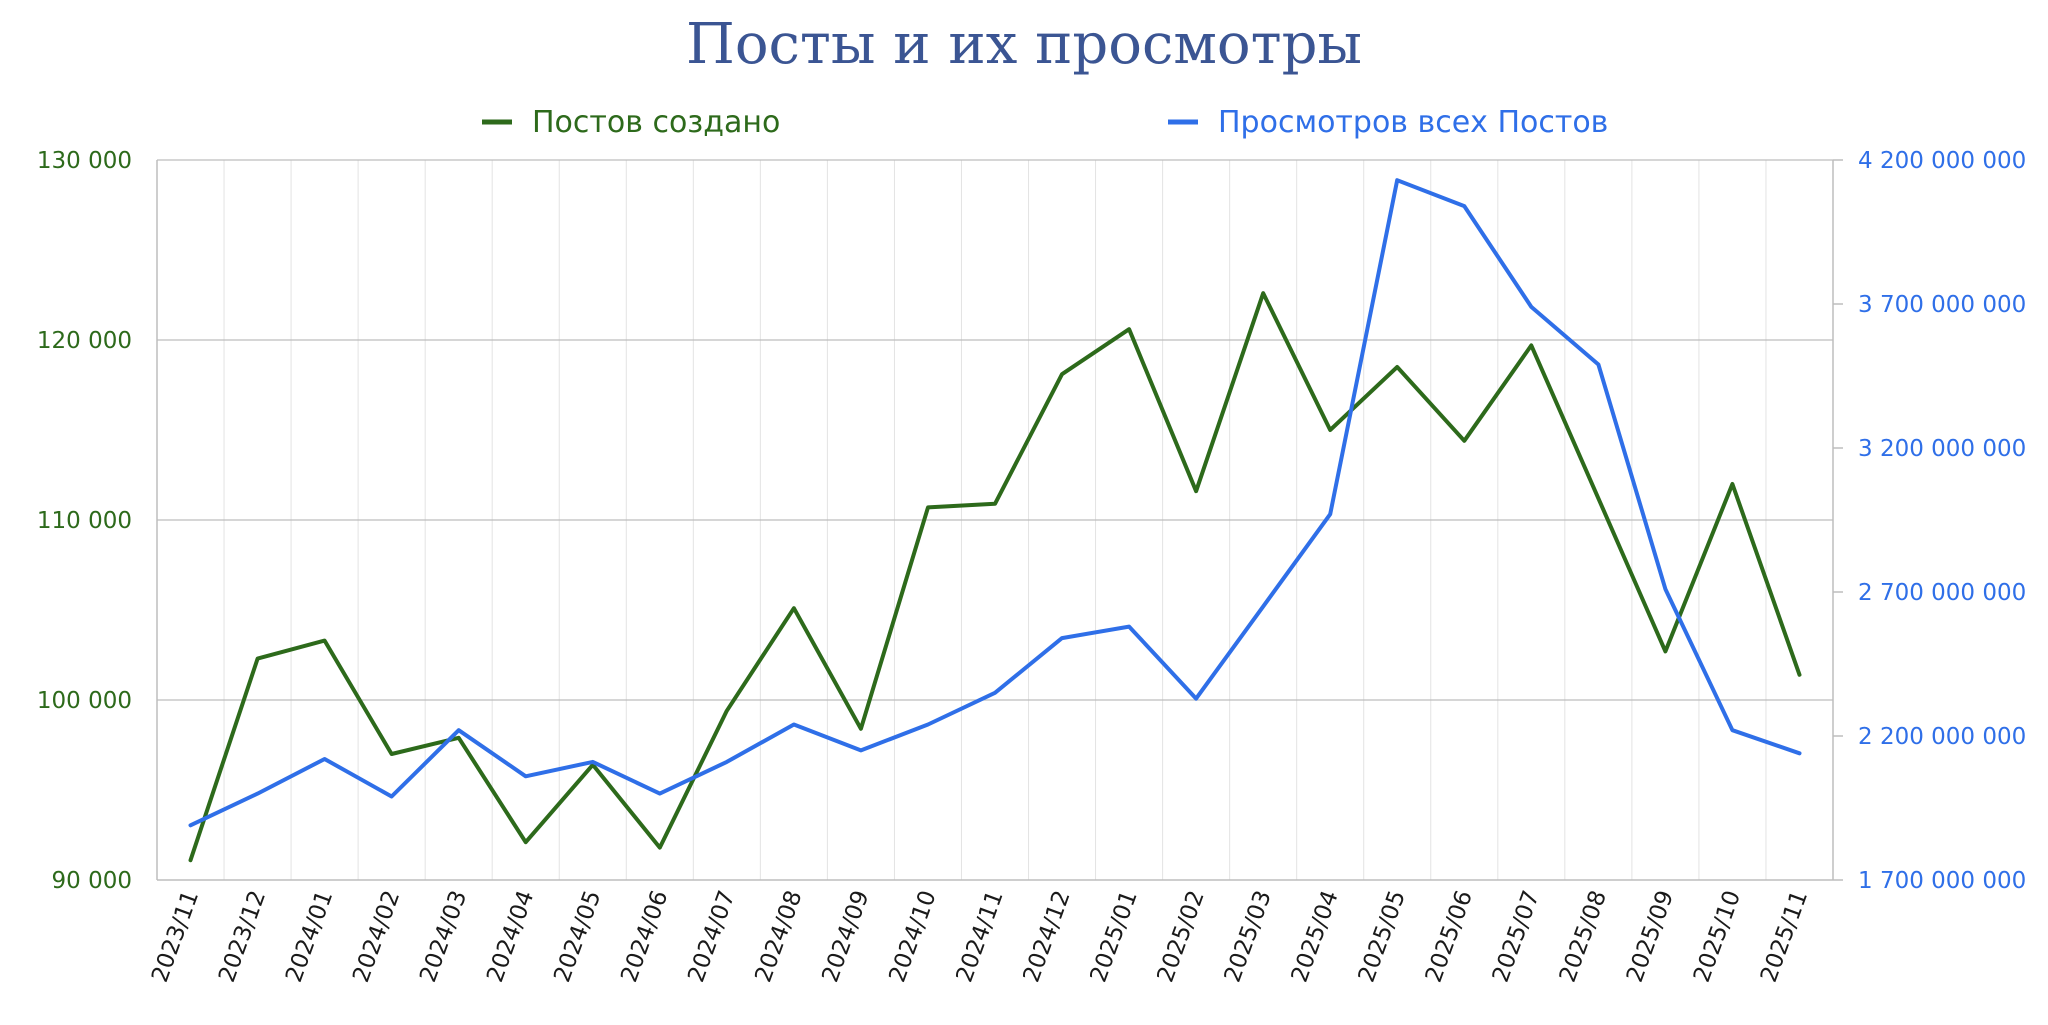 This screenshot has height=1025, width=2048. Describe the element at coordinates (1784, 936) in the screenshot. I see `x-tick-label: 2025/11` at that location.